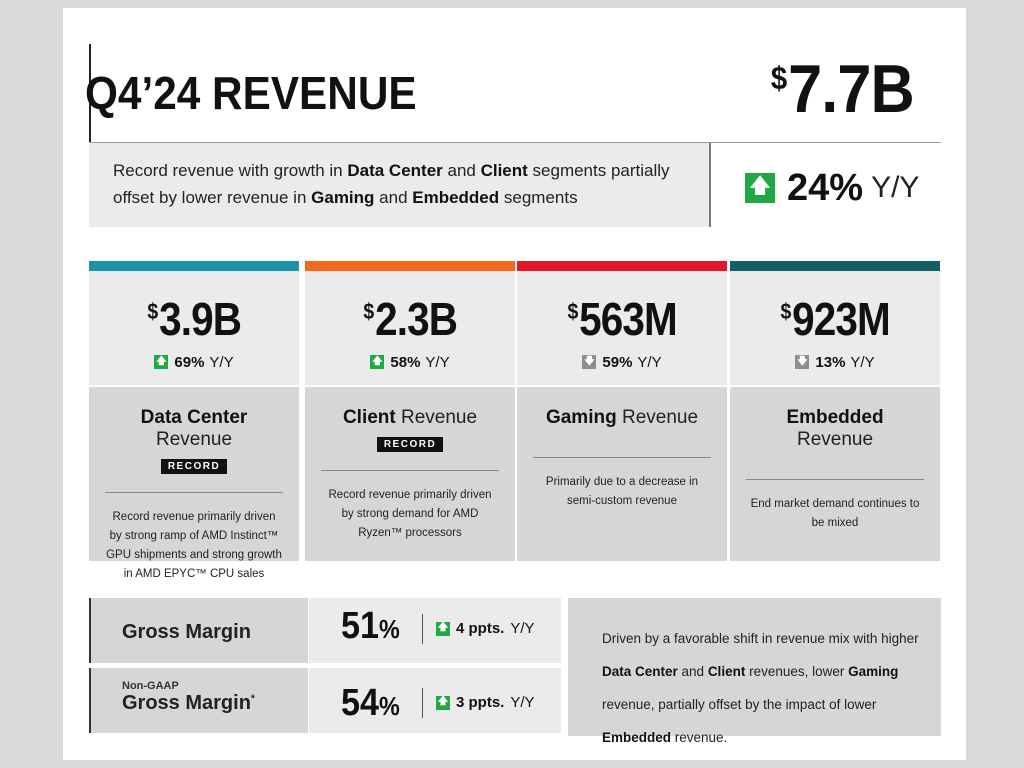  I want to click on segment-change-value: 59%, so click(617, 362).